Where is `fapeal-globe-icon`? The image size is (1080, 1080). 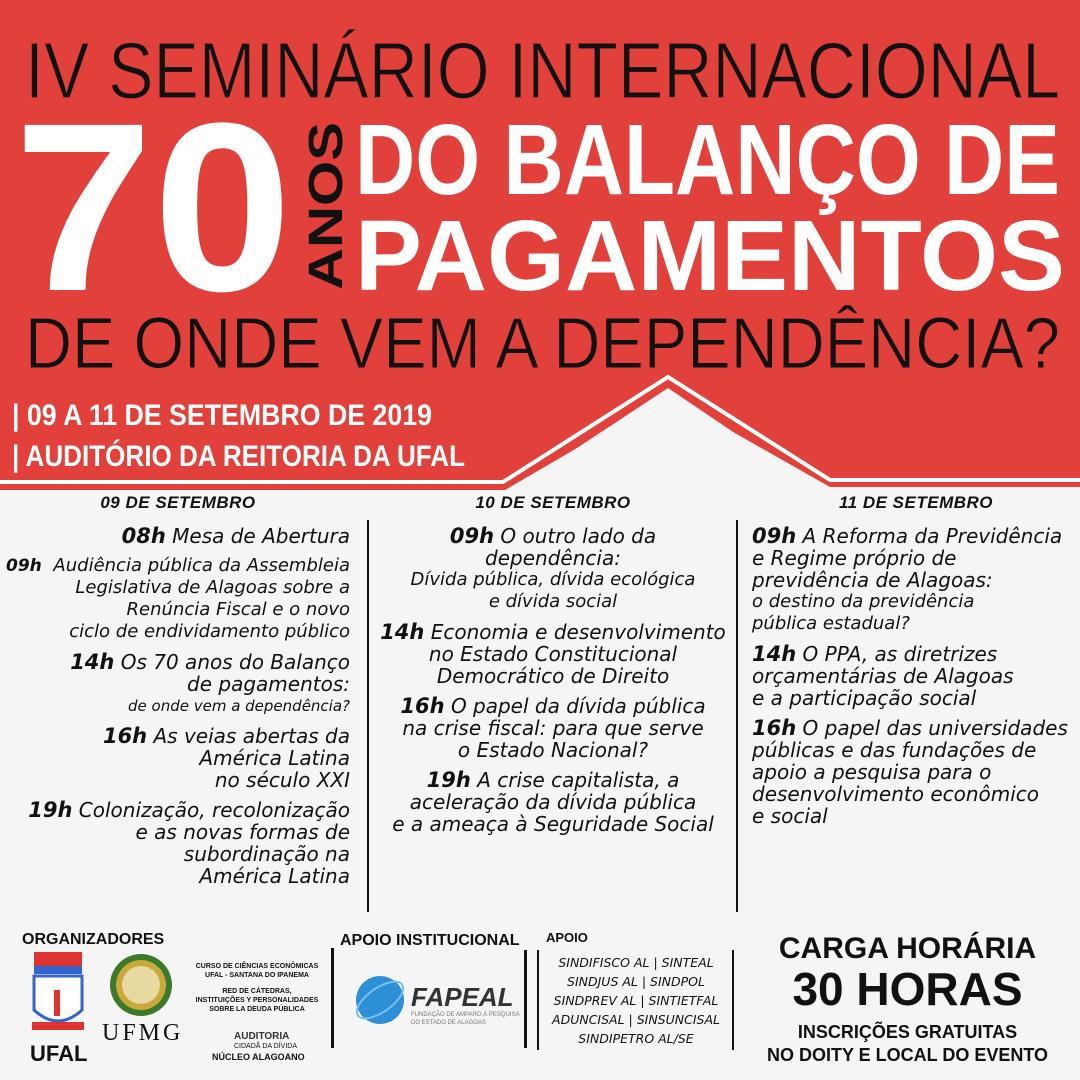
fapeal-globe-icon is located at coordinates (380, 1000).